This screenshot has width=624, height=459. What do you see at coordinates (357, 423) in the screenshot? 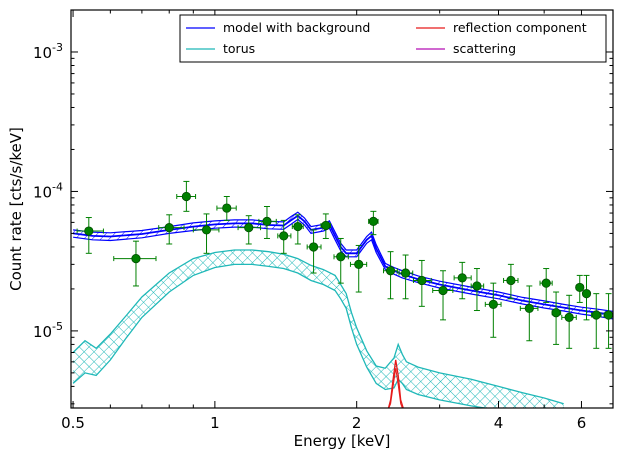
I see `x-tick-label: 2` at bounding box center [357, 423].